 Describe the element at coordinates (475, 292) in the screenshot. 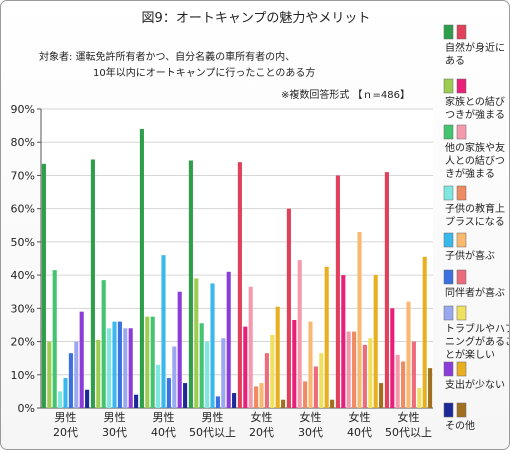

I see `legend-label: 同伴者が喜ぶ` at that location.